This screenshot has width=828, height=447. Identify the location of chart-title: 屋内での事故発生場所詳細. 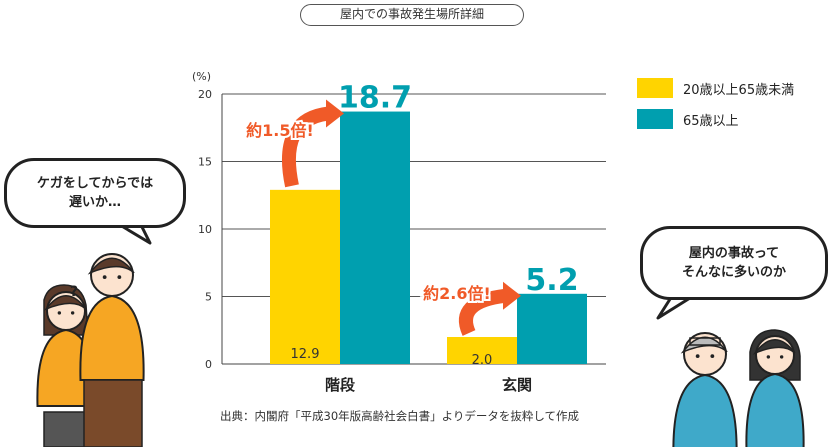
(412, 15).